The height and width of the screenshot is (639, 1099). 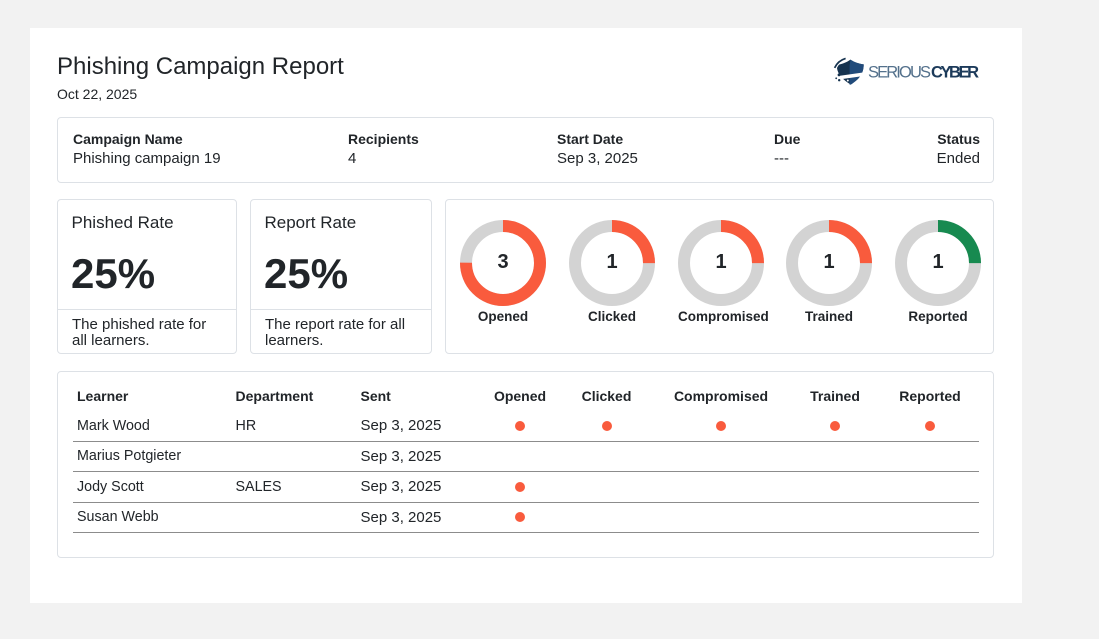 I want to click on svg-text: CYBER, so click(x=955, y=72).